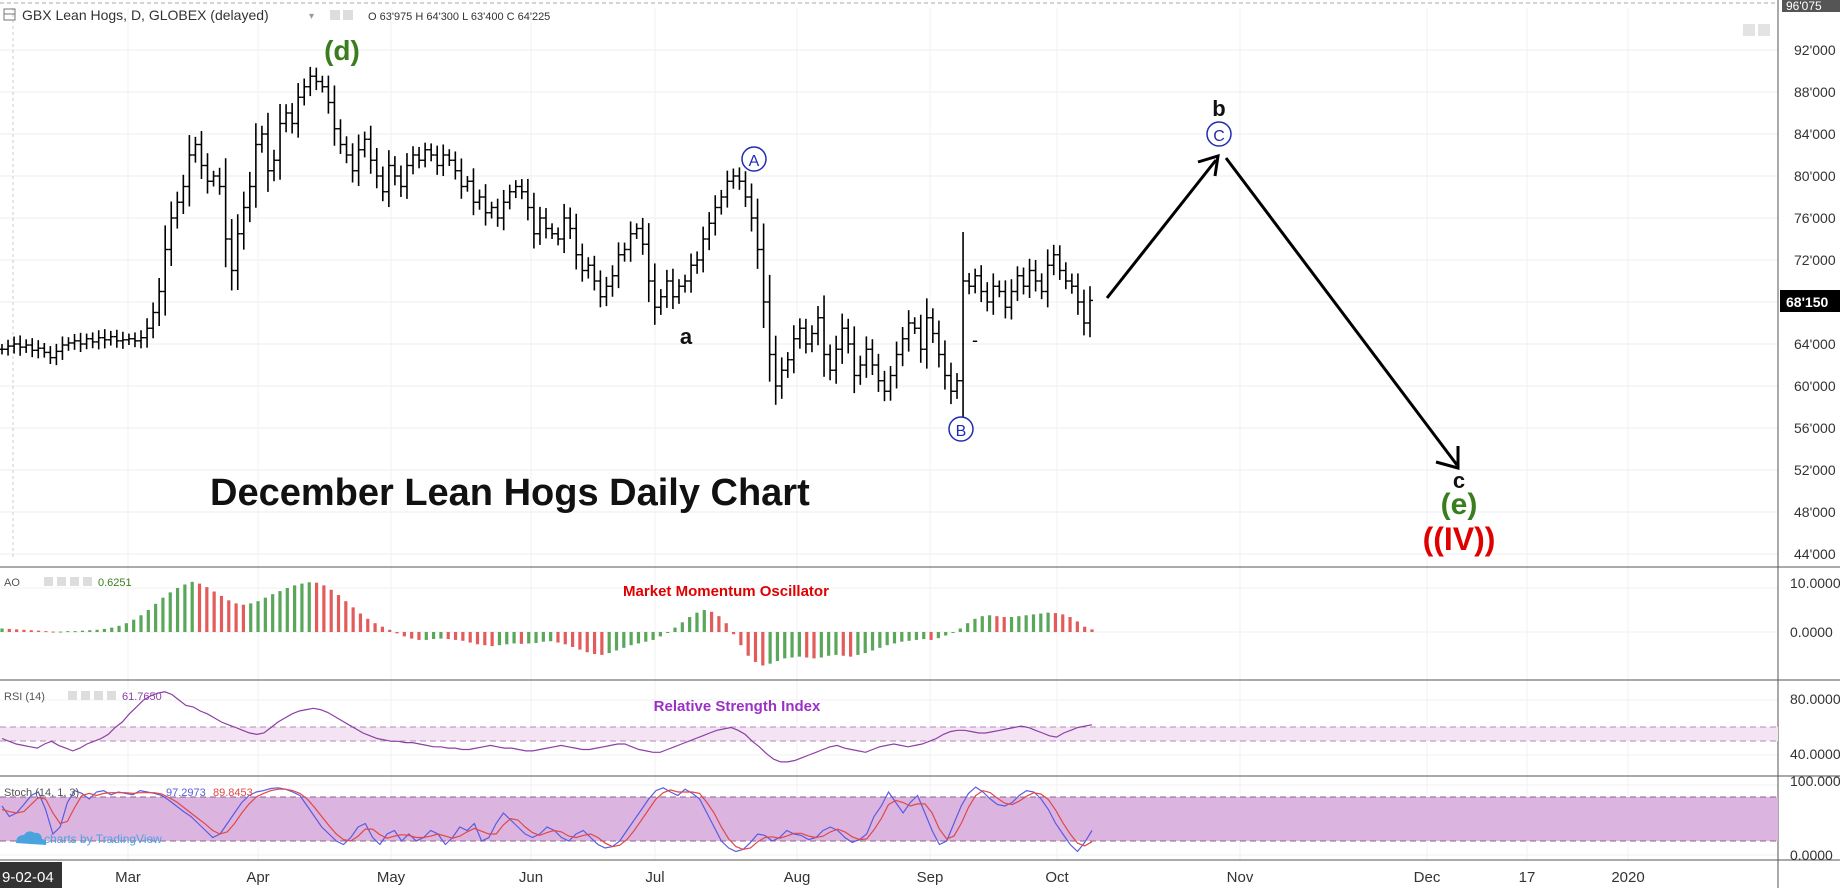  I want to click on time-tick-label: 2020, so click(1627, 877).